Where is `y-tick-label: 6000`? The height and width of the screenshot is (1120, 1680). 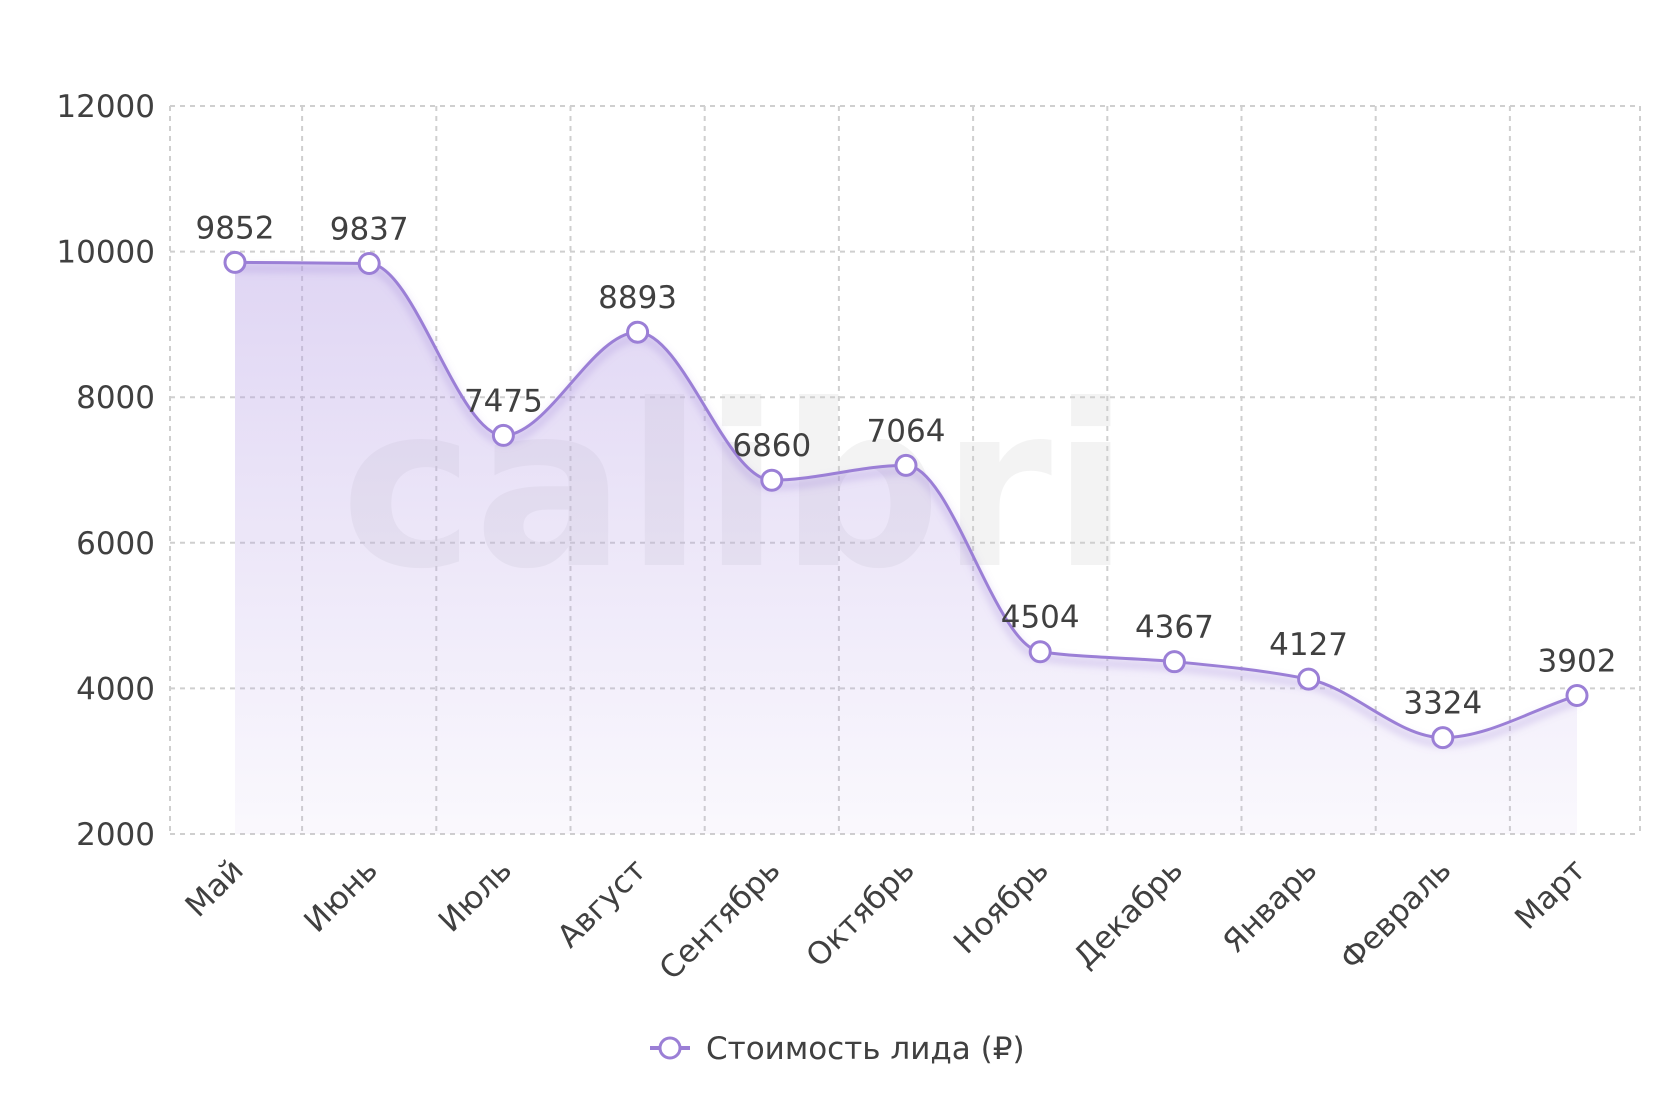 y-tick-label: 6000 is located at coordinates (115, 544).